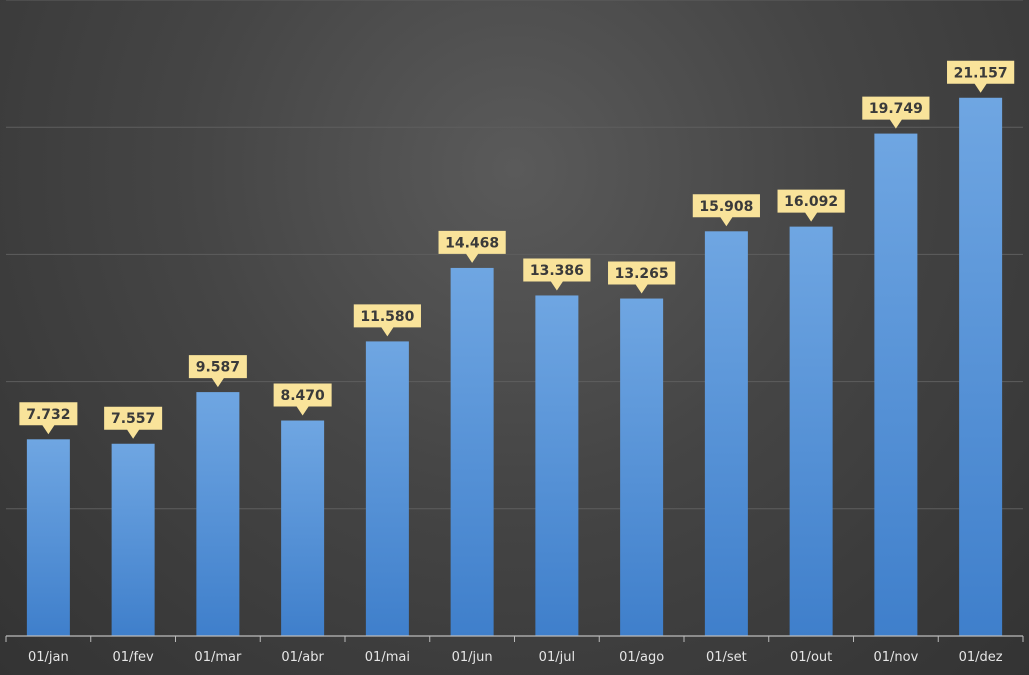  I want to click on bar-01/fev, so click(133, 539).